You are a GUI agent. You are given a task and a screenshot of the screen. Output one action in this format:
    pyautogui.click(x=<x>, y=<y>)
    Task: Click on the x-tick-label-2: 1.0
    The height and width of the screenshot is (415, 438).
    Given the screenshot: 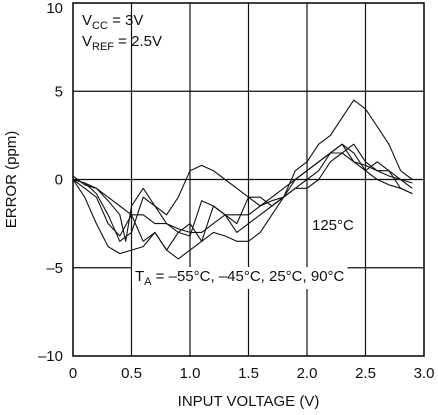 What is the action you would take?
    pyautogui.click(x=190, y=373)
    